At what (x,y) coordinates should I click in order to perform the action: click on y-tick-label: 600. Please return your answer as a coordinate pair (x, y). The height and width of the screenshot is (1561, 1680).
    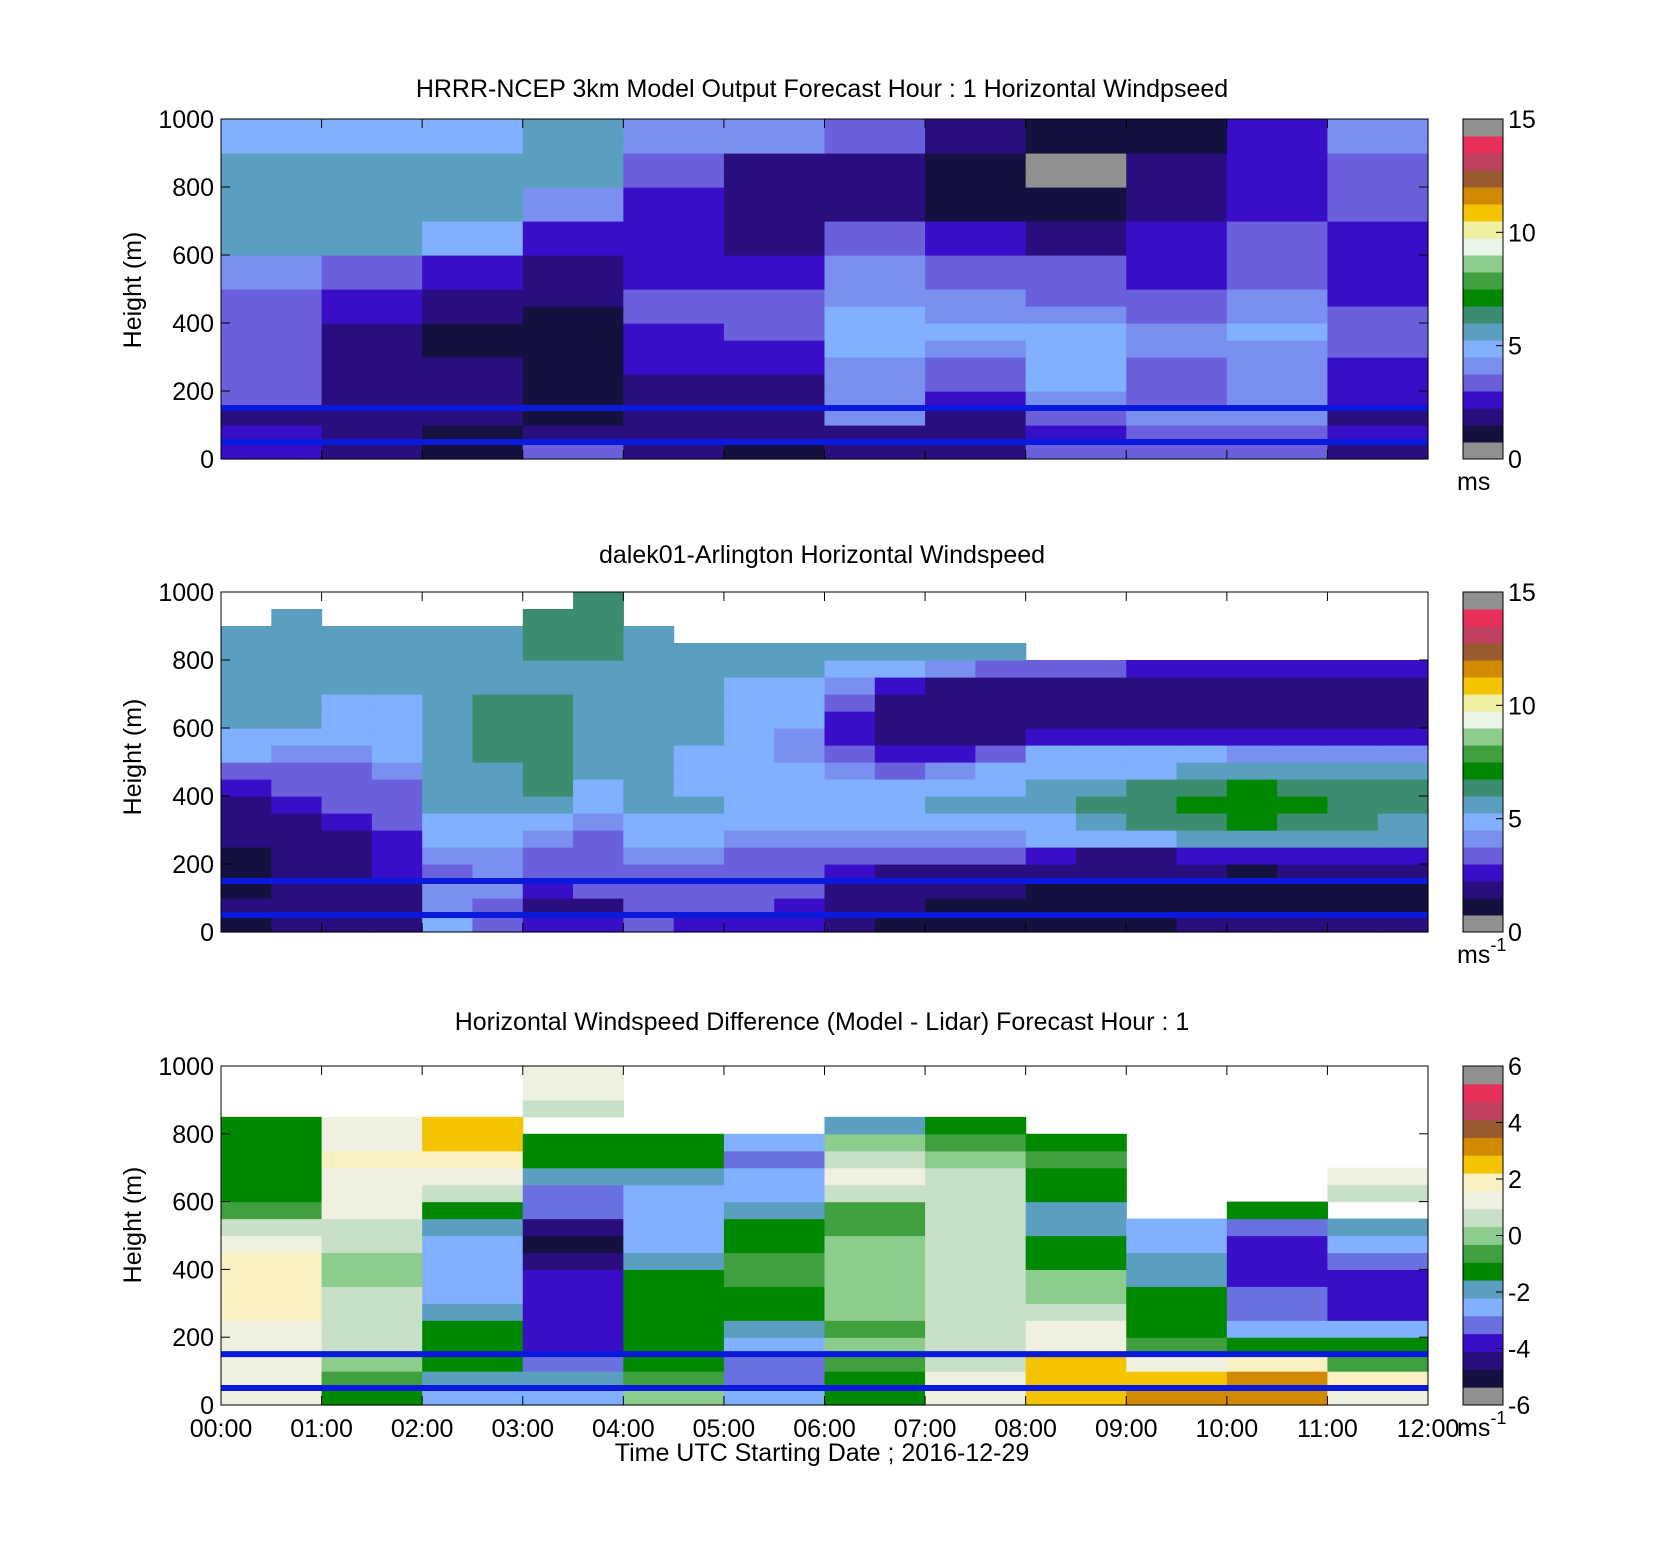
    Looking at the image, I should click on (193, 1203).